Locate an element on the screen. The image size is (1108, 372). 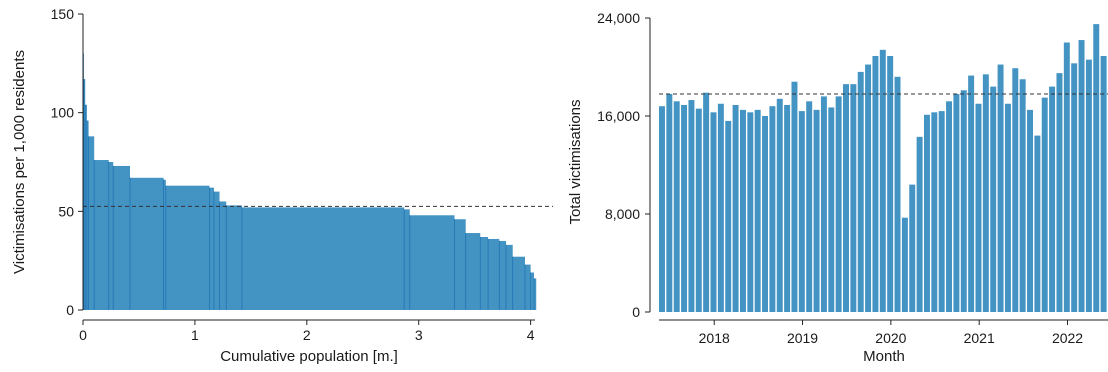
left-x-tick-label: 4 is located at coordinates (531, 335).